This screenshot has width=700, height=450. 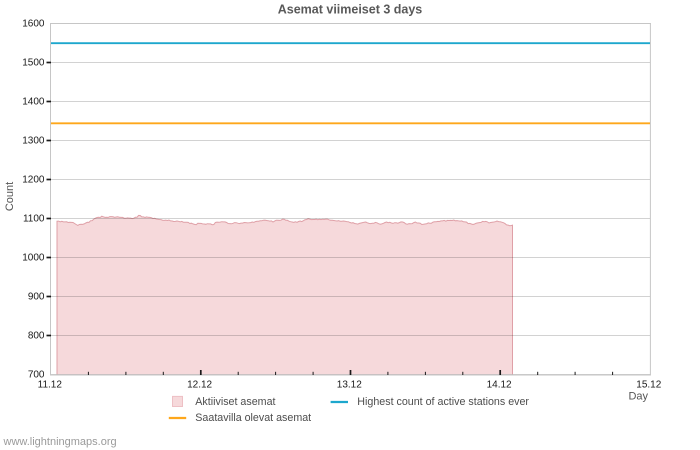 I want to click on svg-text: 1600, so click(x=33, y=24).